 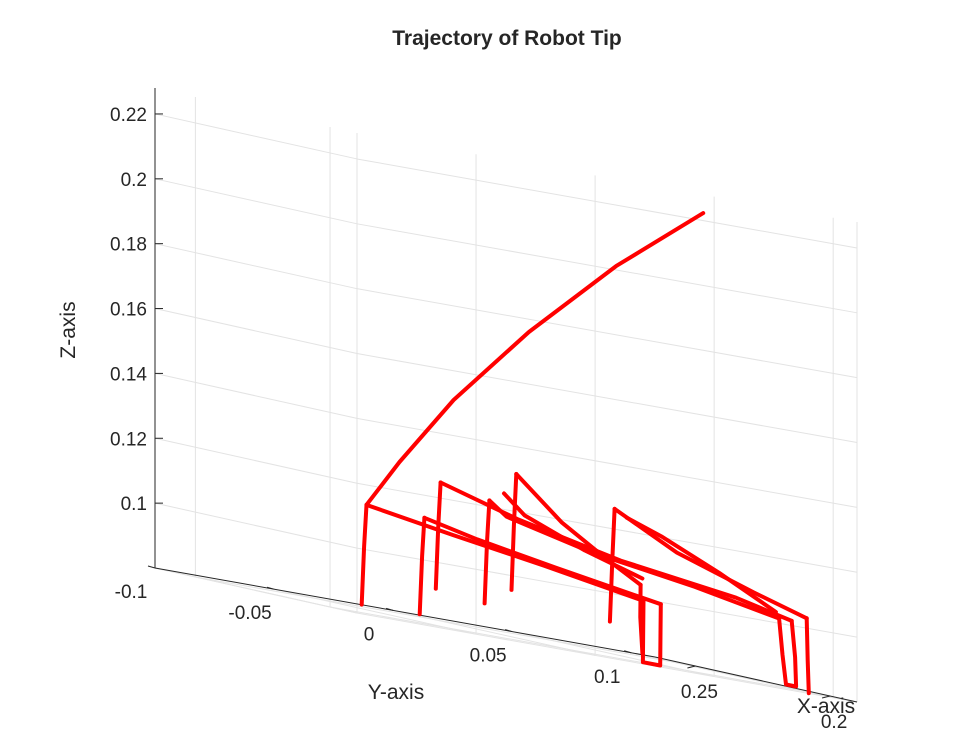 What do you see at coordinates (128, 115) in the screenshot?
I see `z-tick-label: 0.22` at bounding box center [128, 115].